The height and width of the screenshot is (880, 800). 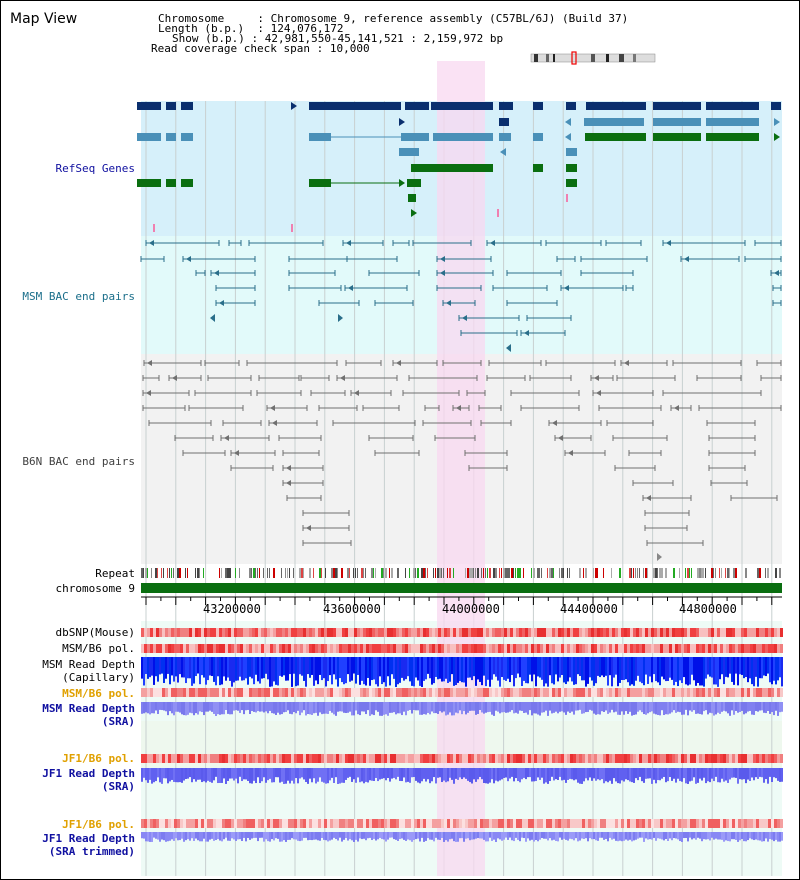 I want to click on track-label-msm-b6-pol-2: MSM/B6 pol., so click(x=98, y=693).